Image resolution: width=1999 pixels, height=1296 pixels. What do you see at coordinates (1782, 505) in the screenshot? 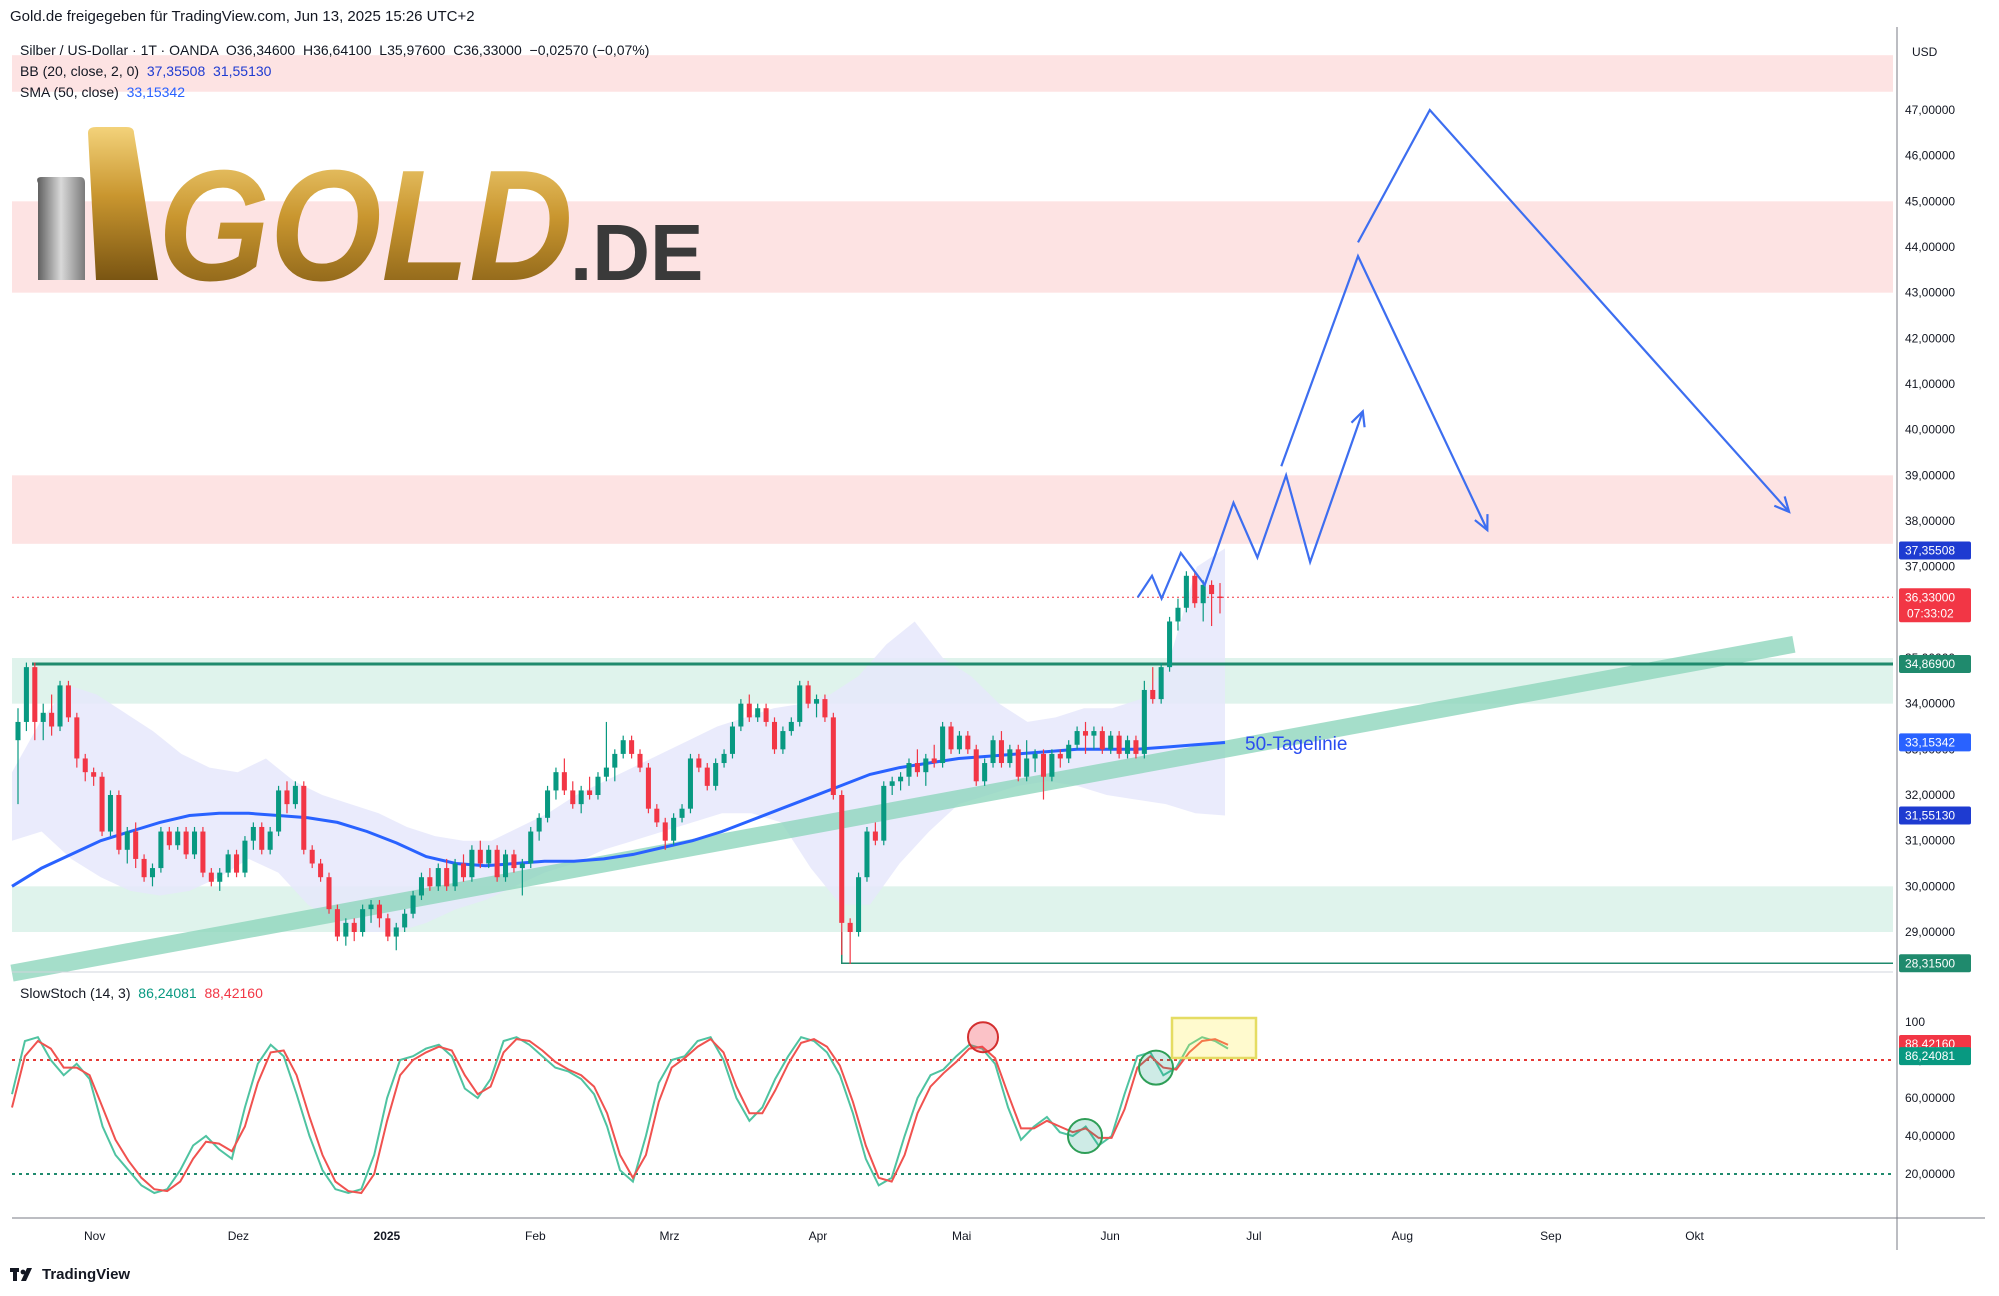
I see `projection-scenario-b-arrowhead` at bounding box center [1782, 505].